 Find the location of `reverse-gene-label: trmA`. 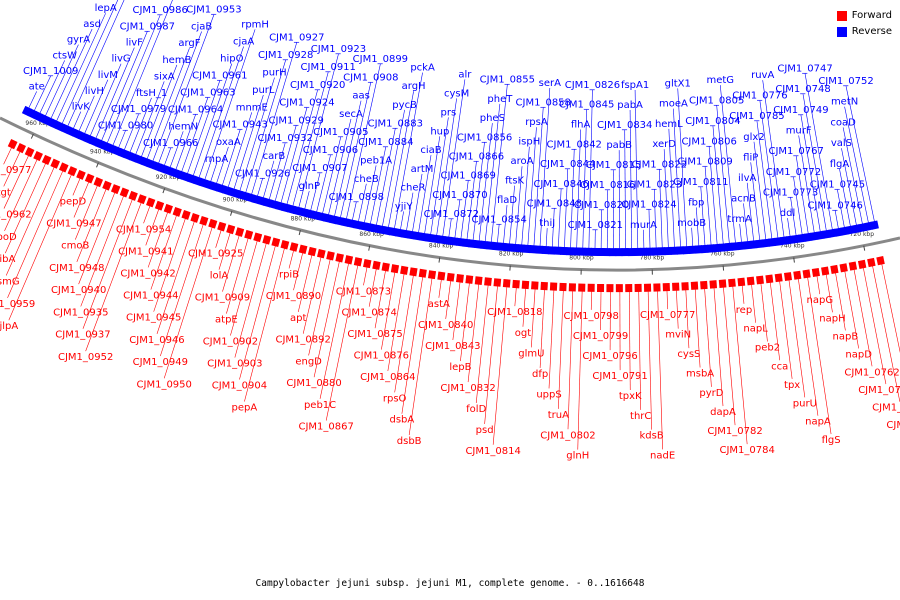

reverse-gene-label: trmA is located at coordinates (739, 219).